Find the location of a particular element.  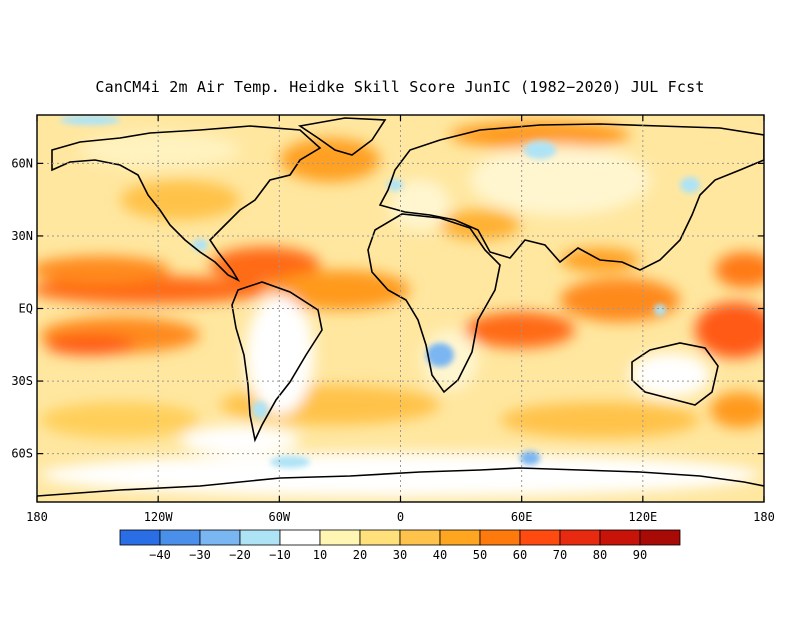

coastline-australia is located at coordinates (675, 374).